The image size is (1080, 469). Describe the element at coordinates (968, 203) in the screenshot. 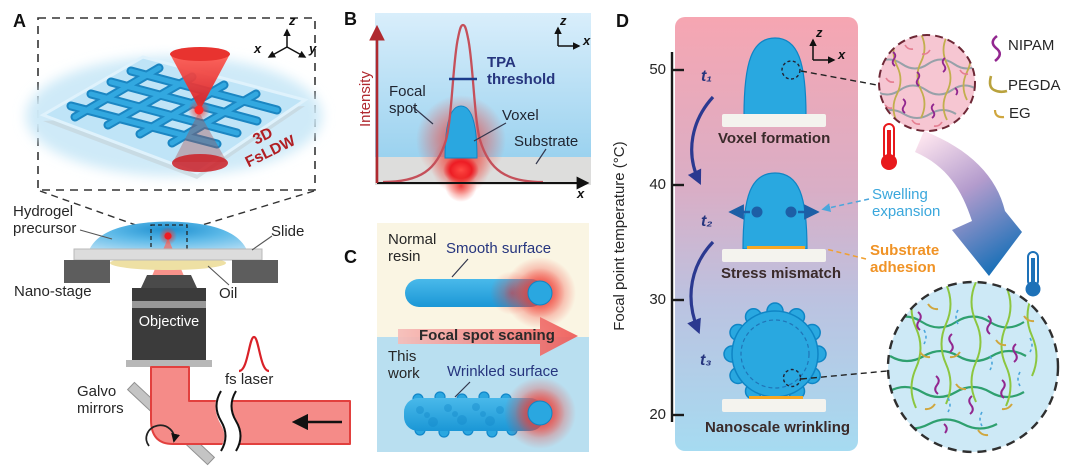

I see `cooling-transition-arrow` at that location.